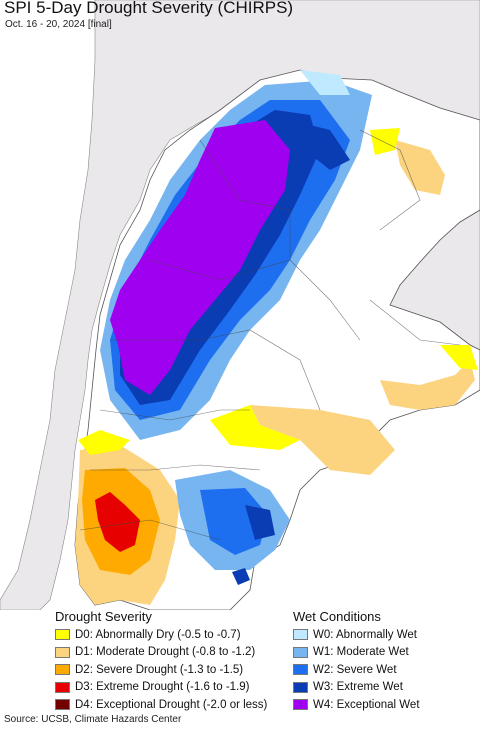 The height and width of the screenshot is (730, 480). I want to click on legend-item-w2: W2: Severe Wet, so click(356, 670).